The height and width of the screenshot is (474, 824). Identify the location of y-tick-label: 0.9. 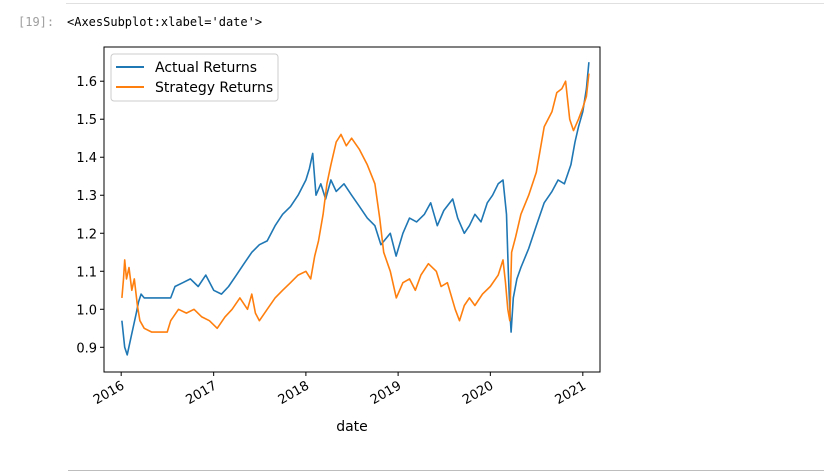
(86, 348).